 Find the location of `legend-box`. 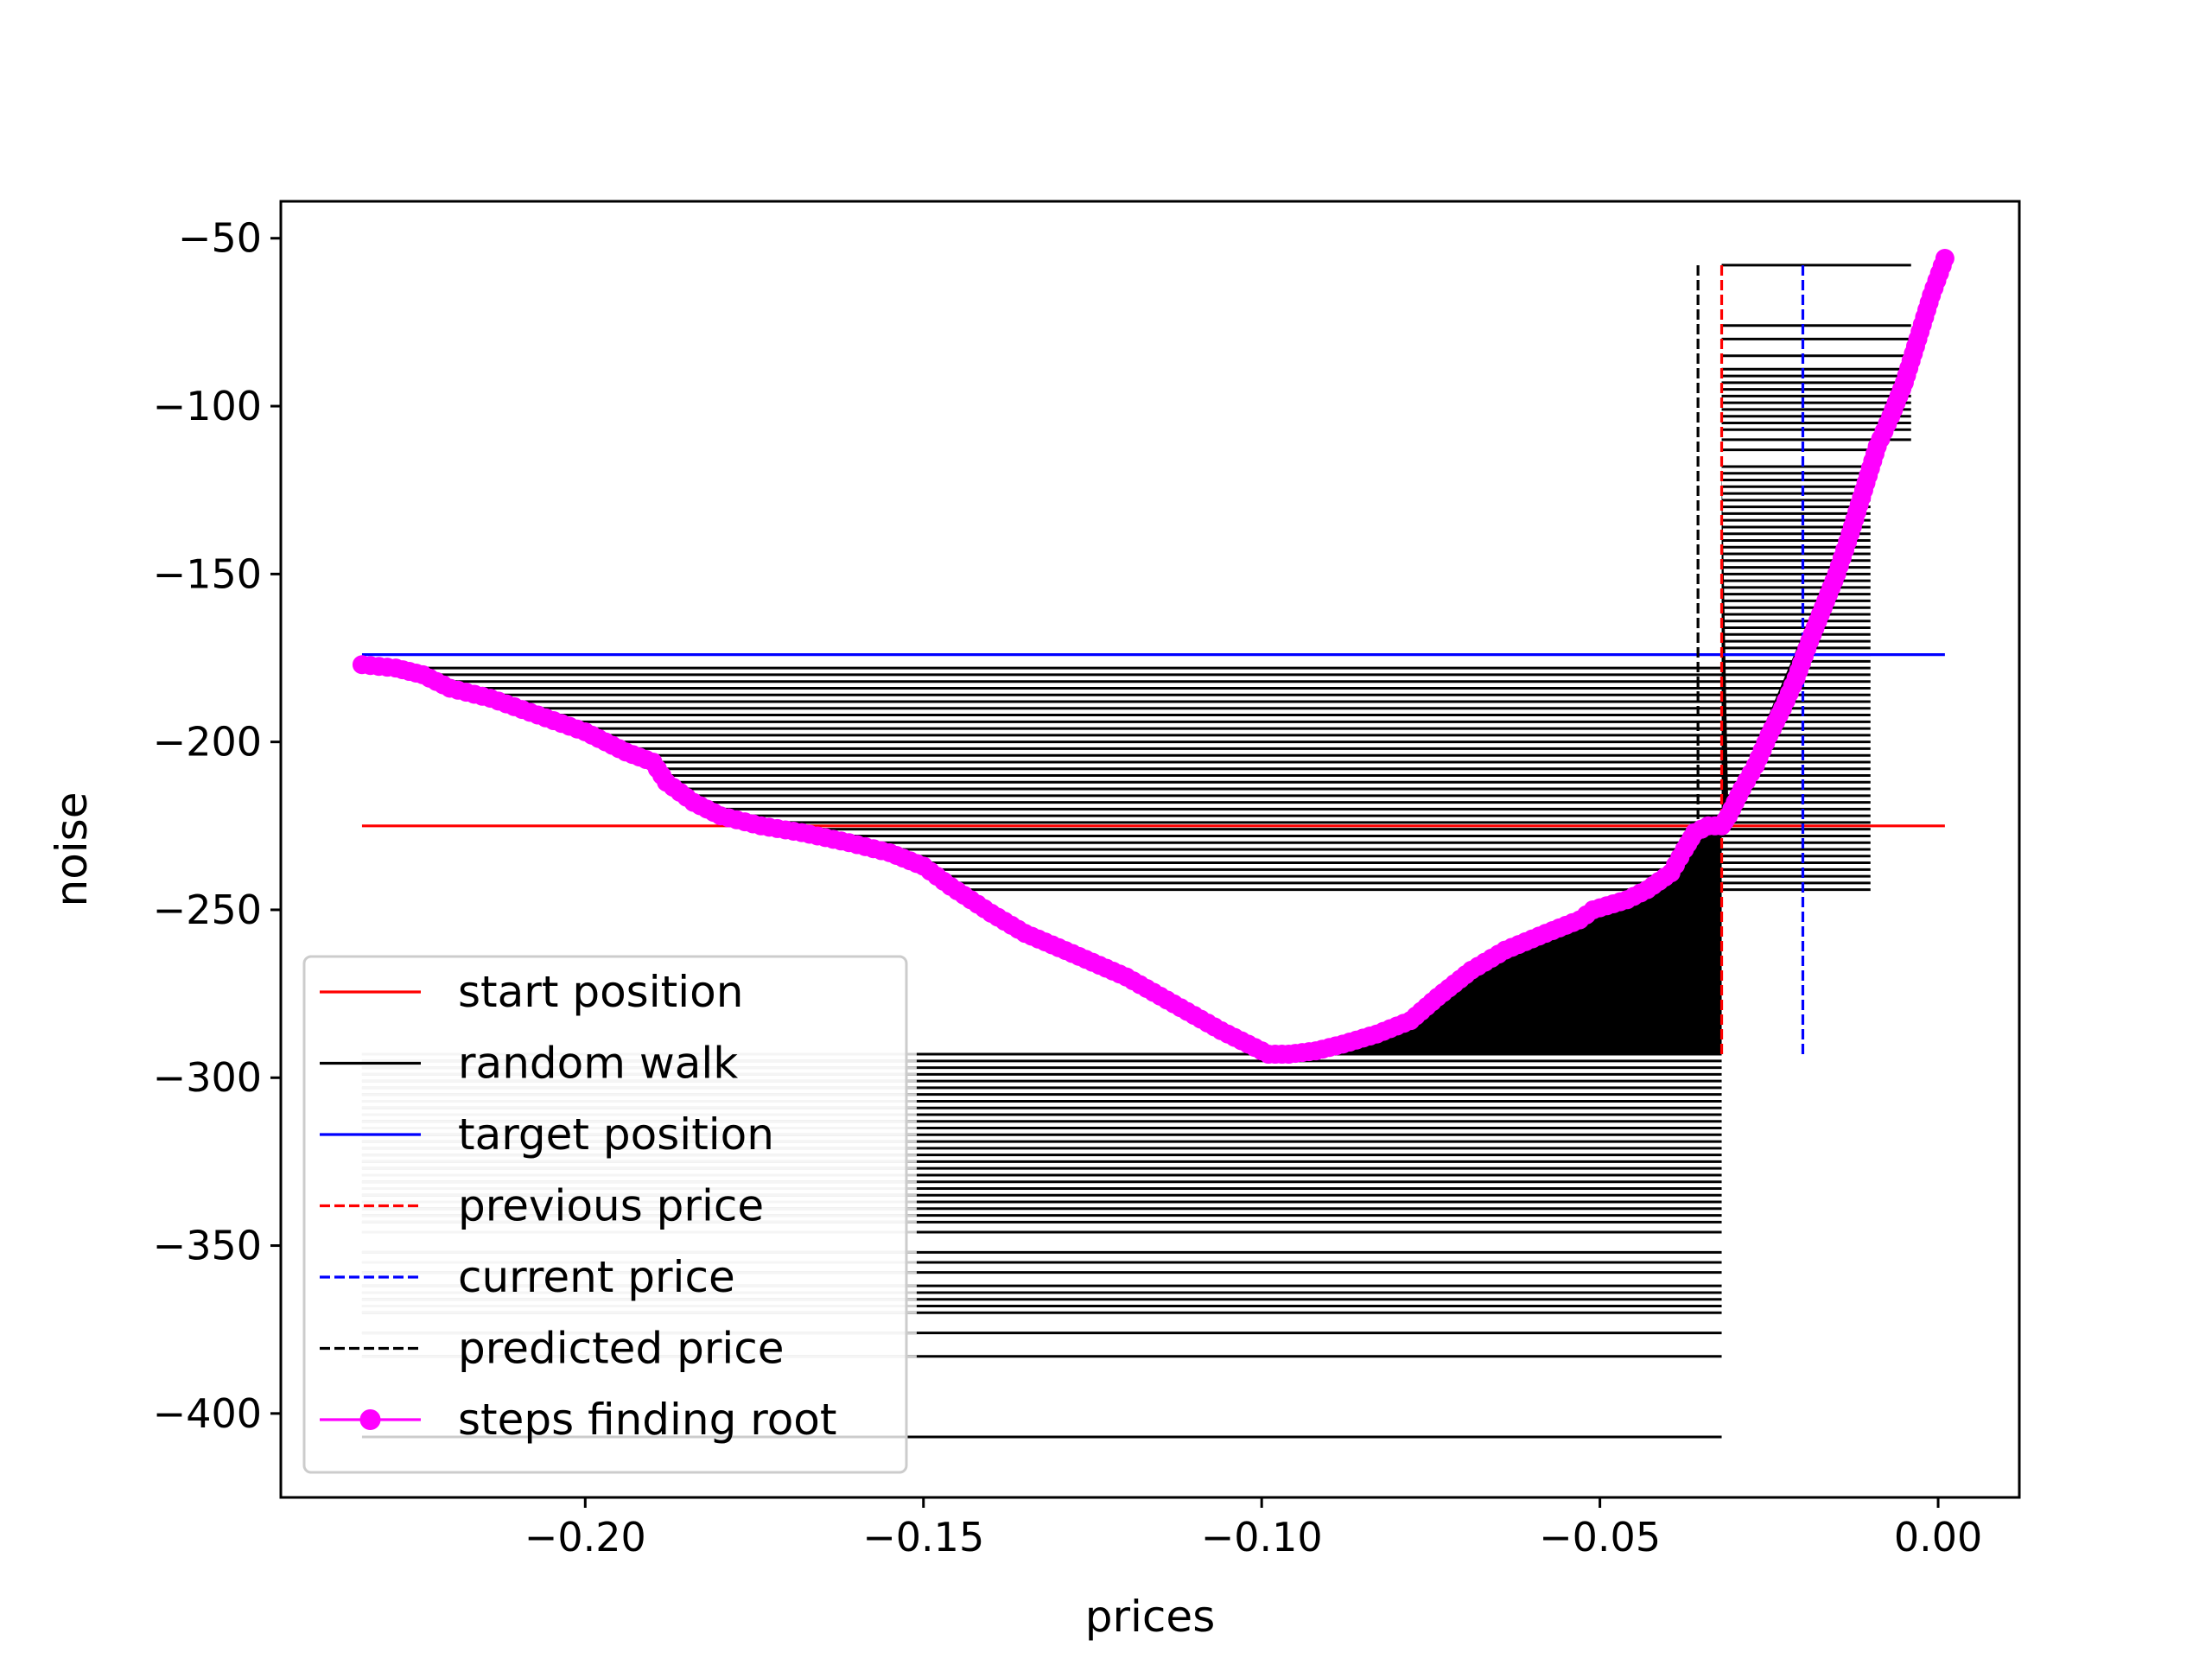

legend-box is located at coordinates (605, 1214).